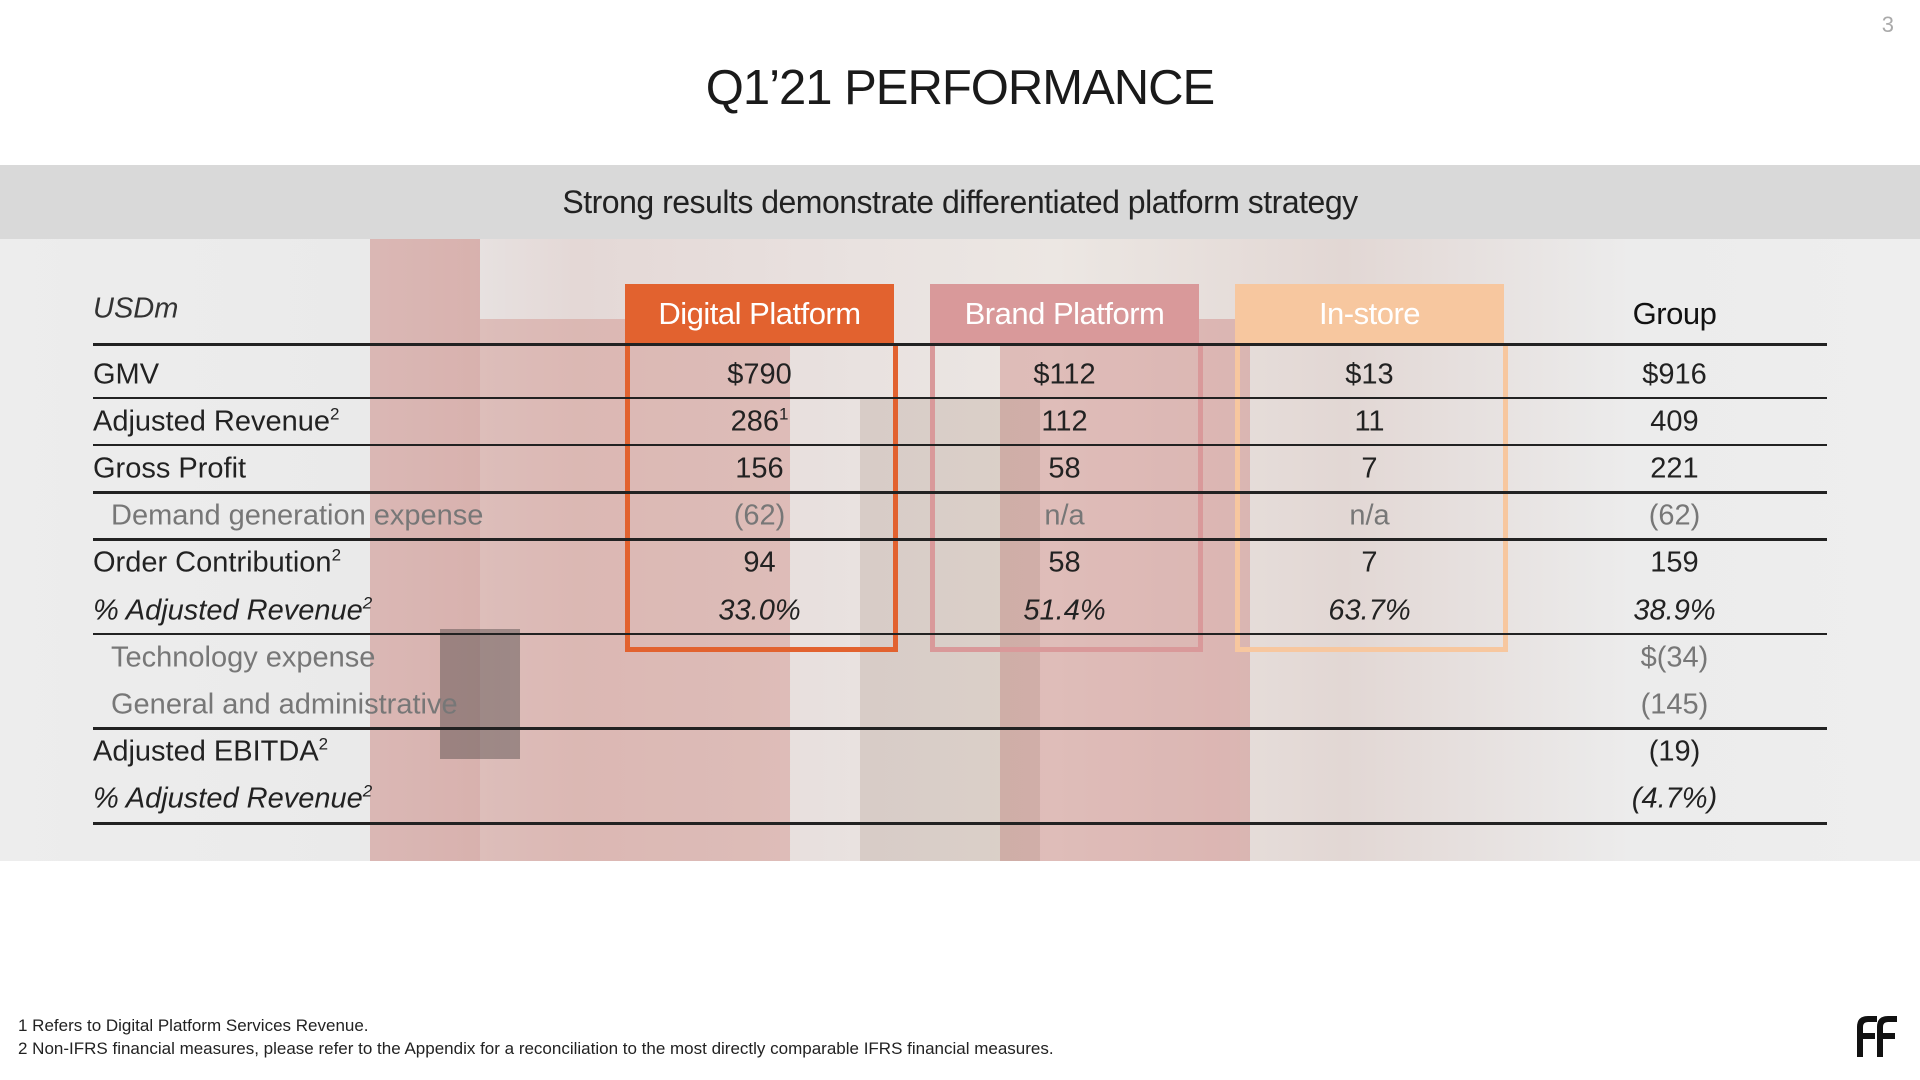 This screenshot has width=1920, height=1080. I want to click on row-label-text: Adjusted EBITDA, so click(206, 751).